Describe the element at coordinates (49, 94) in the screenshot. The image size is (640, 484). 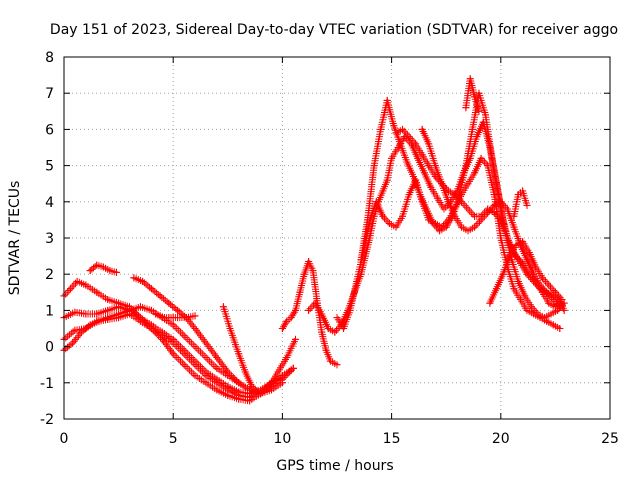
I see `y-tick-label: 7` at that location.